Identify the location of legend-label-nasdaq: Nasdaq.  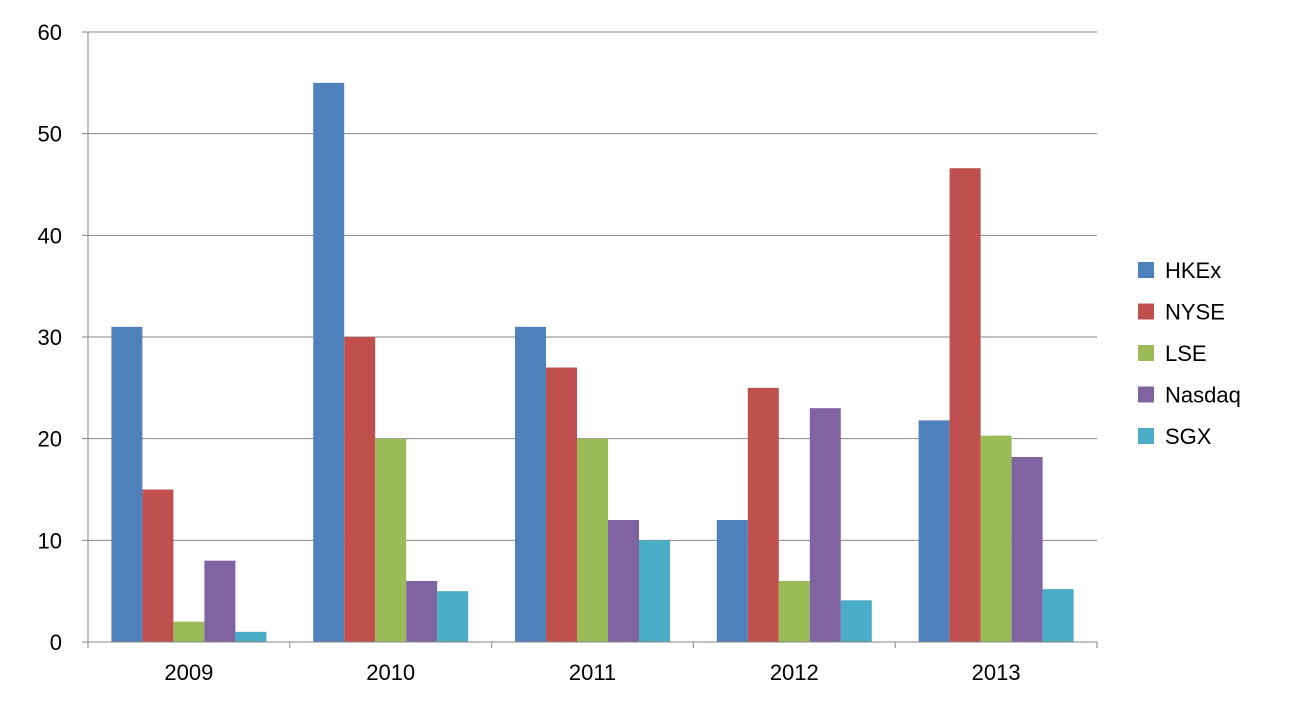
(1203, 395).